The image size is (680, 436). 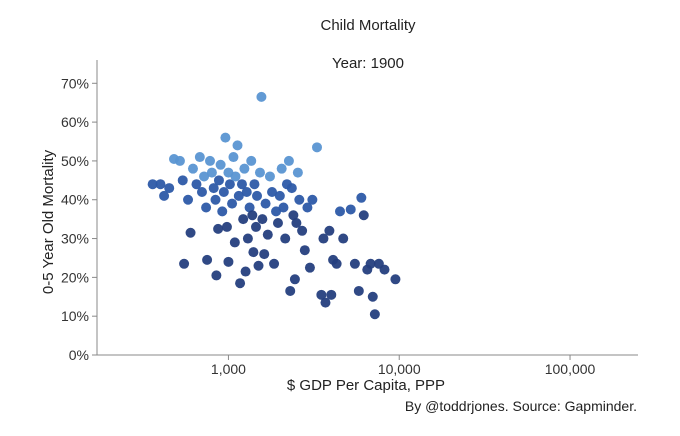 I want to click on y-tick-label: 30%, so click(x=75, y=239).